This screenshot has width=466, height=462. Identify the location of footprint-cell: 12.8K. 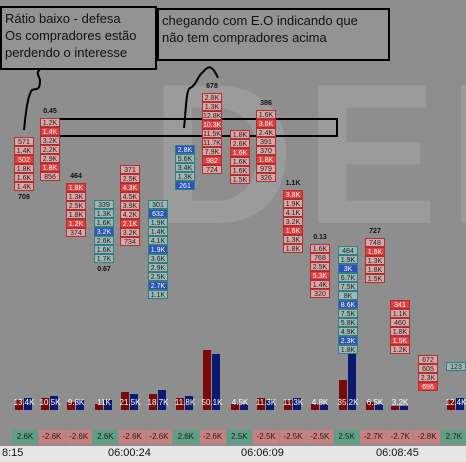
(212, 115).